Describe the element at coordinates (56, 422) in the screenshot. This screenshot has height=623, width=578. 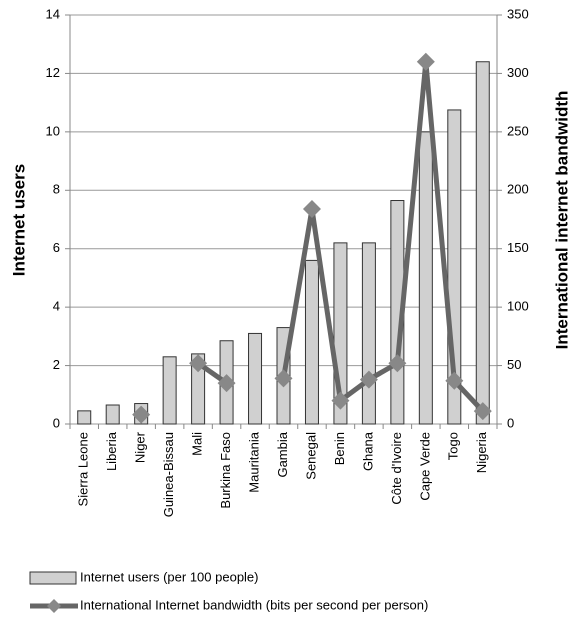
I see `y-tick-label: 0` at that location.